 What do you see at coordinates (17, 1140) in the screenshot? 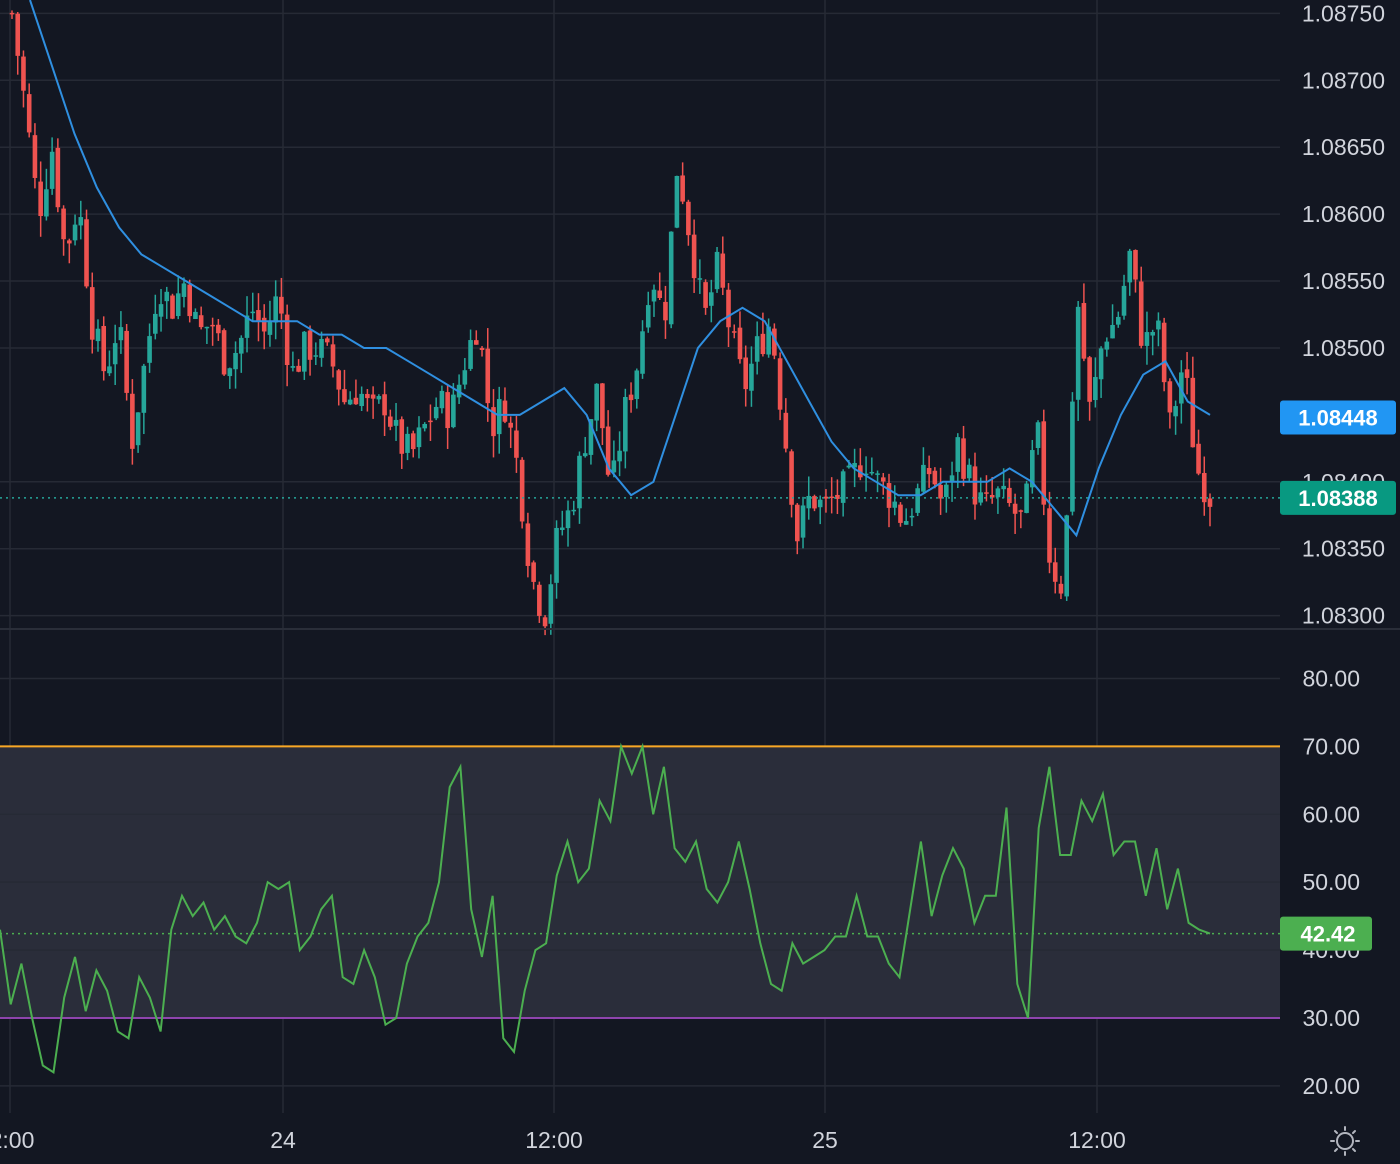
I see `time-tick-label: 2:00` at bounding box center [17, 1140].